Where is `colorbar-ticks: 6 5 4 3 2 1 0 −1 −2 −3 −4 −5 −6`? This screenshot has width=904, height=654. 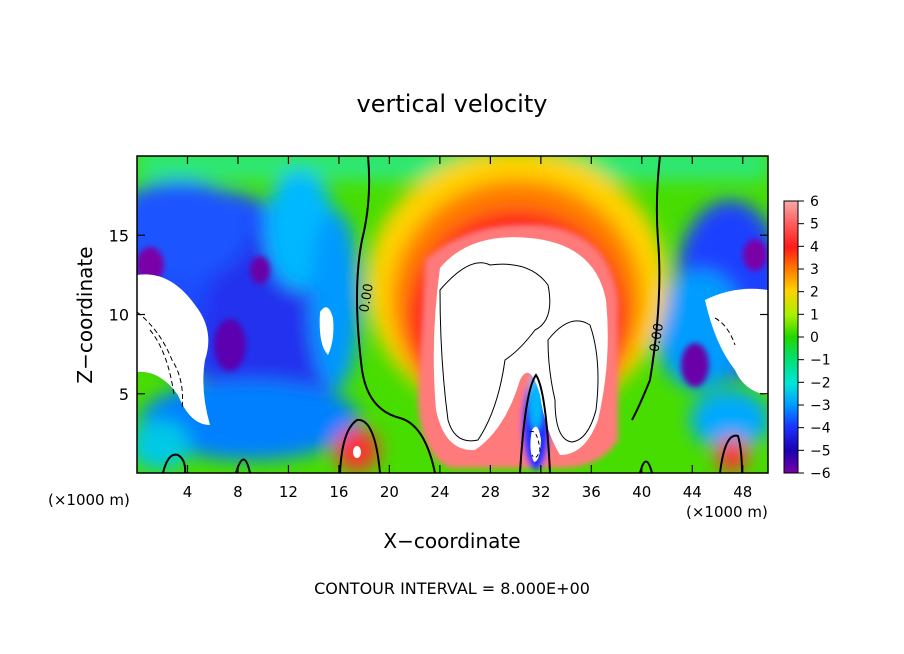 colorbar-ticks: 6 5 4 3 2 1 0 −1 −2 −3 −4 −5 −6 is located at coordinates (814, 338).